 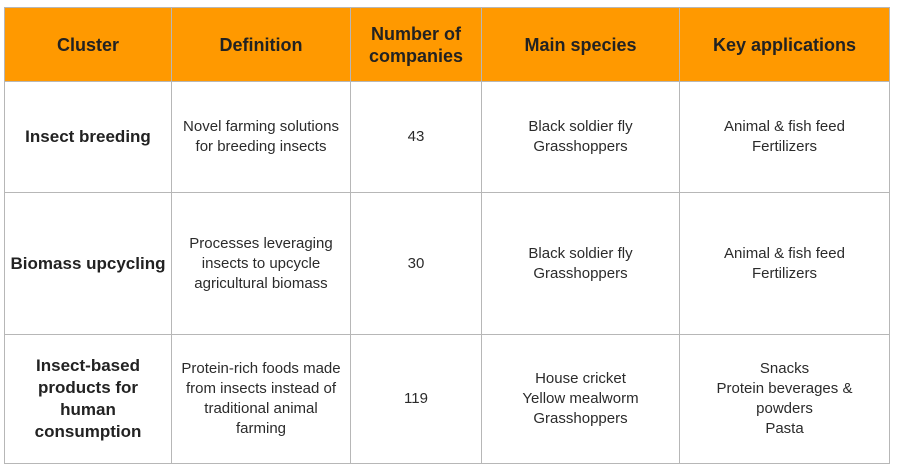 I want to click on application-item: Snacks, so click(x=784, y=368).